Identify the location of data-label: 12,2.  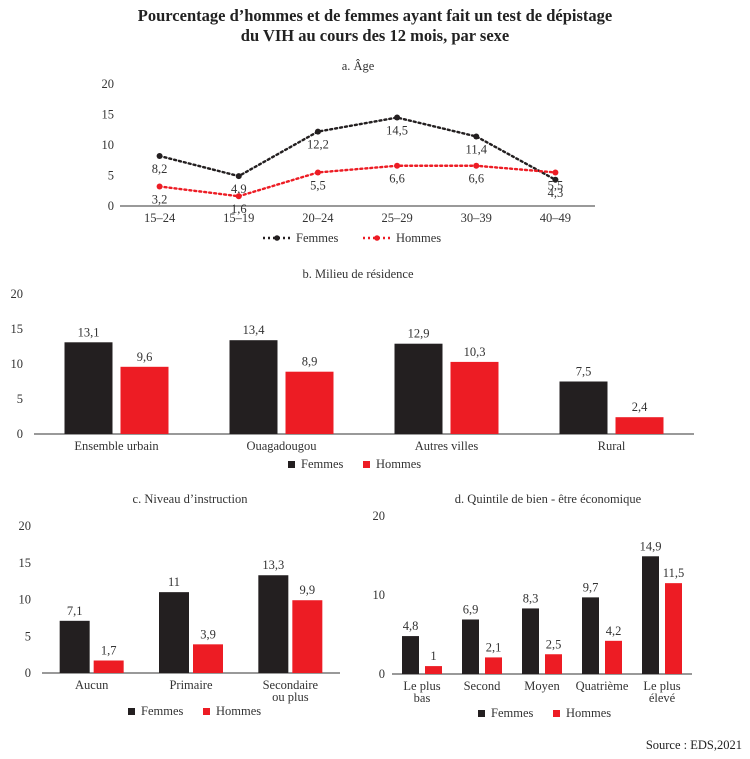
(318, 145).